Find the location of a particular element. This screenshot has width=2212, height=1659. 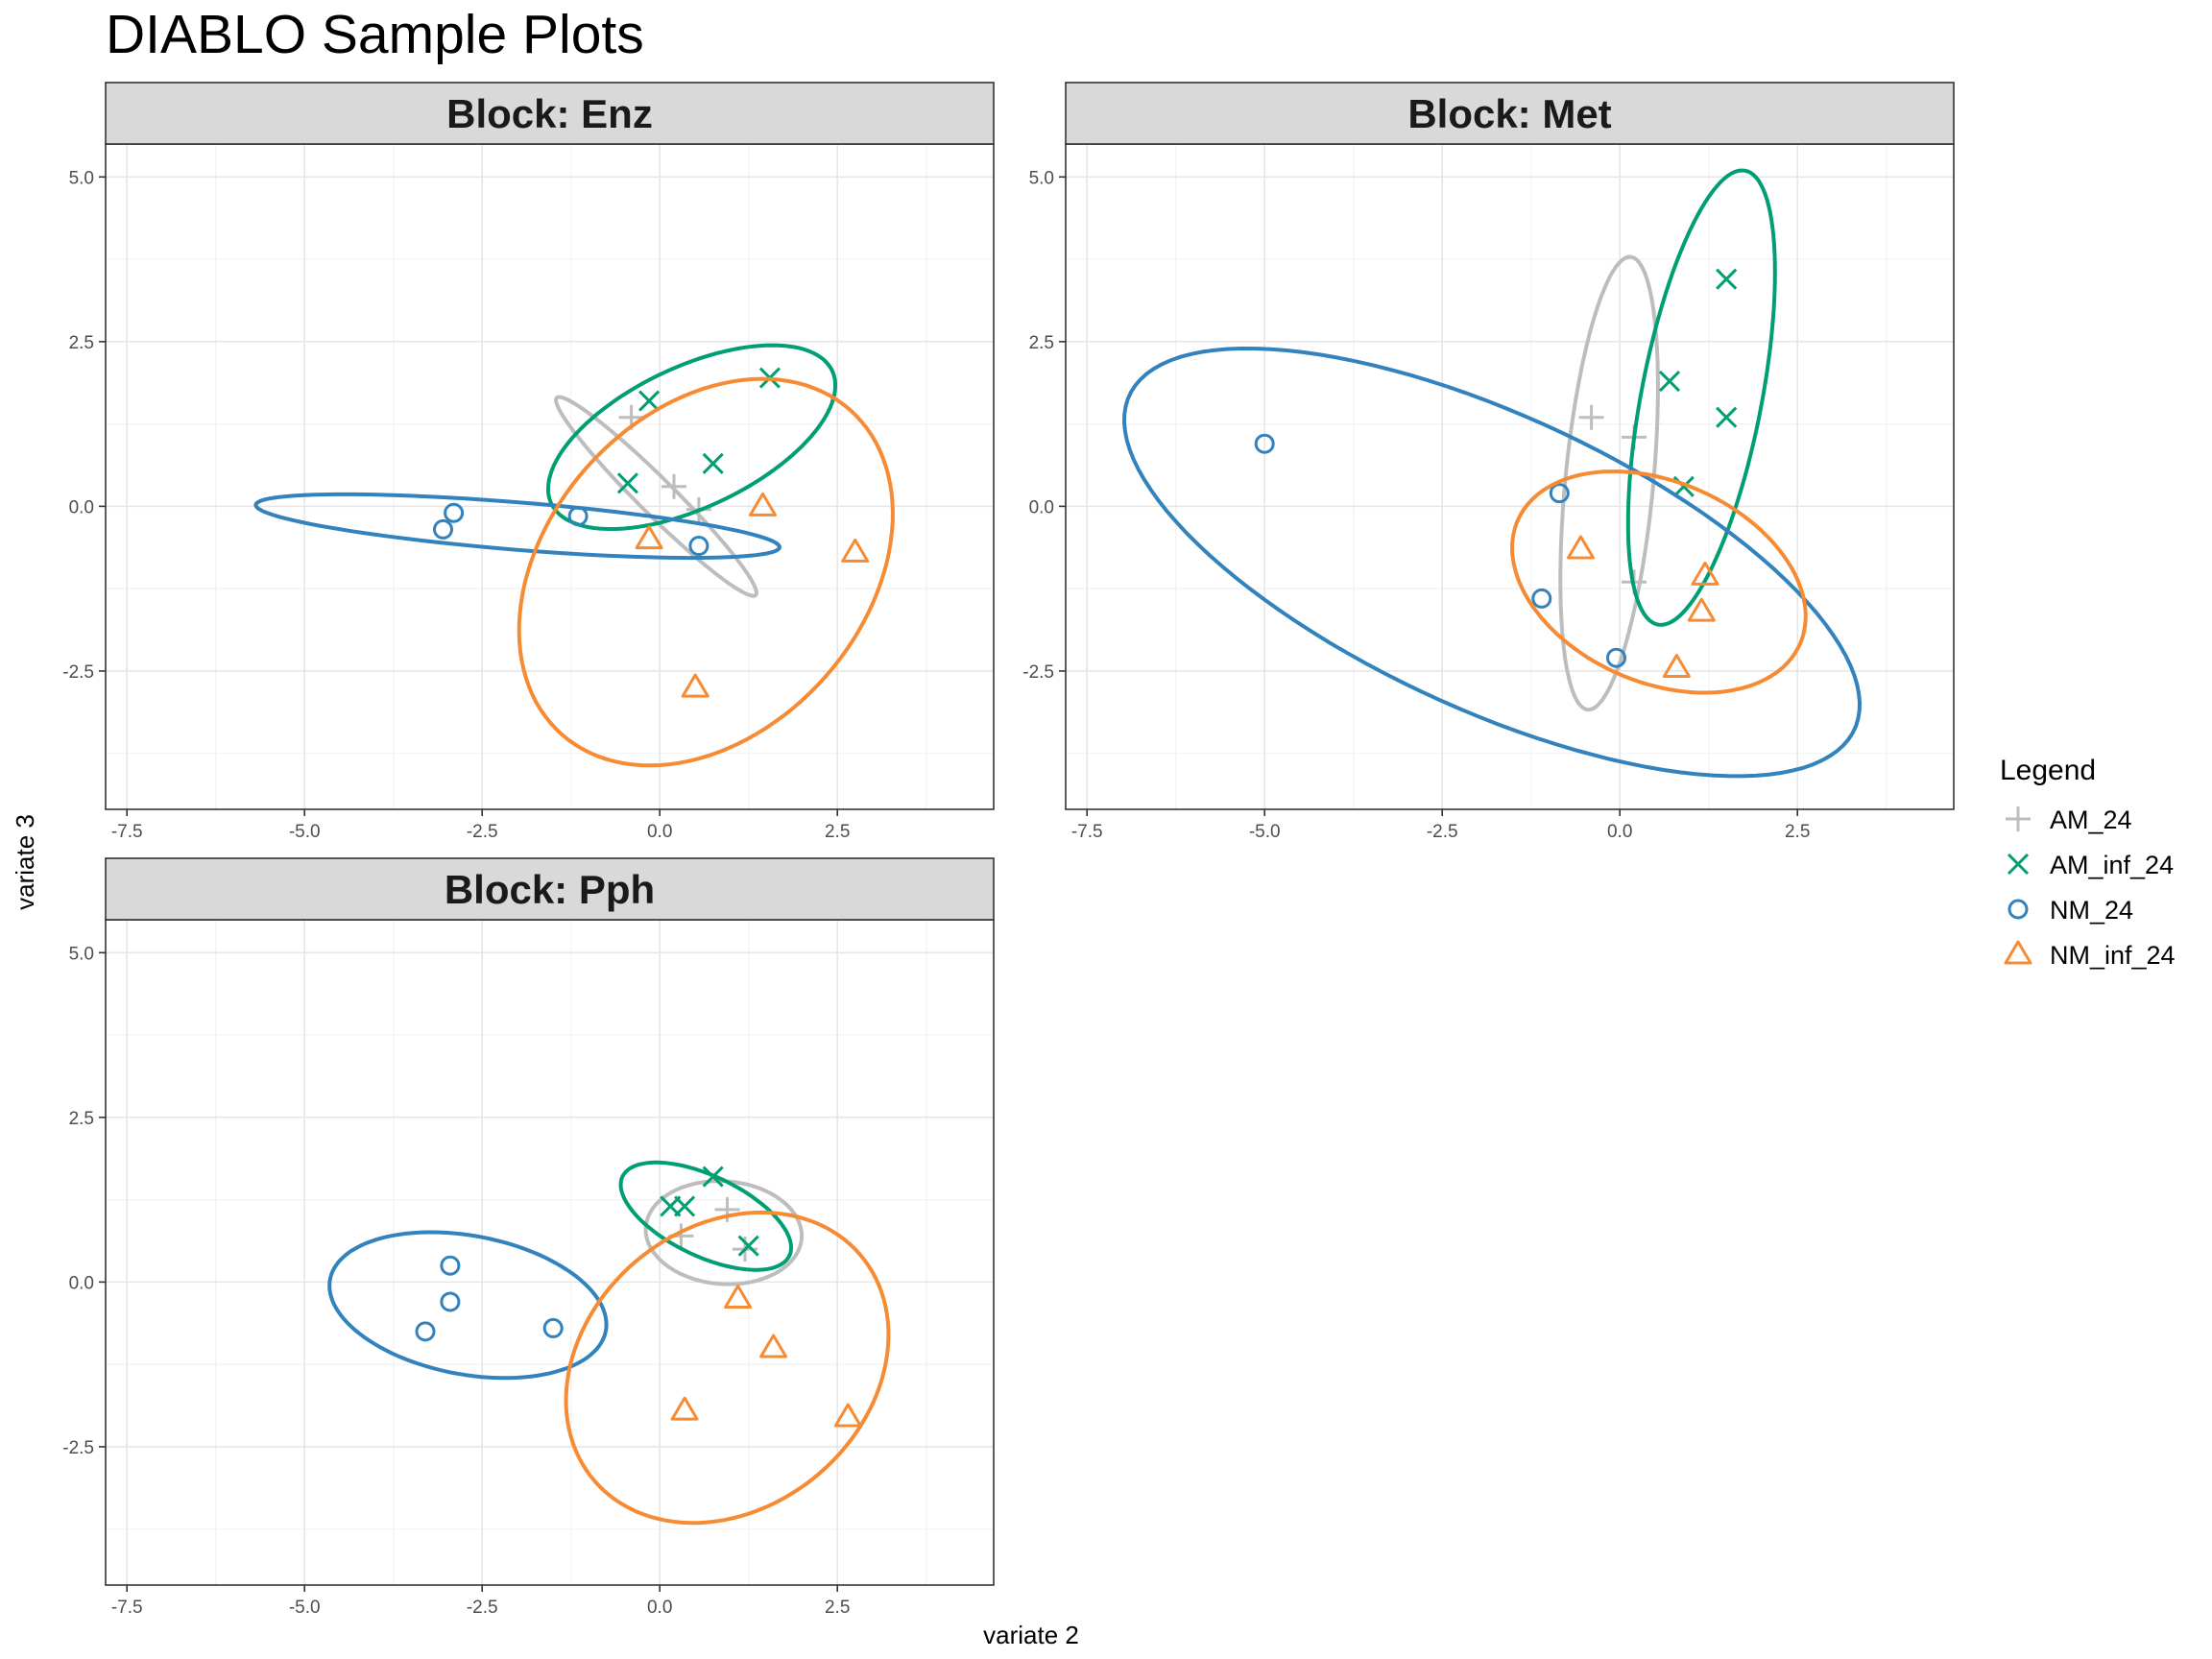

cross-icon is located at coordinates (2018, 864).